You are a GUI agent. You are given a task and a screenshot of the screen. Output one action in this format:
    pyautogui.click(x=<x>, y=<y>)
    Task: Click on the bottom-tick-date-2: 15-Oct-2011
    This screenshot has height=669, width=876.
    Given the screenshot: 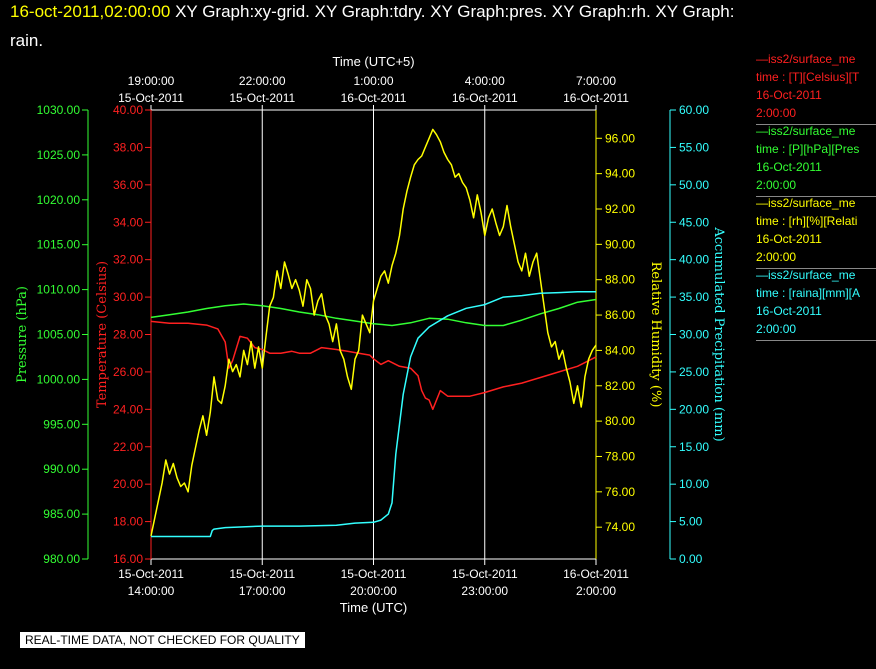 What is the action you would take?
    pyautogui.click(x=374, y=574)
    